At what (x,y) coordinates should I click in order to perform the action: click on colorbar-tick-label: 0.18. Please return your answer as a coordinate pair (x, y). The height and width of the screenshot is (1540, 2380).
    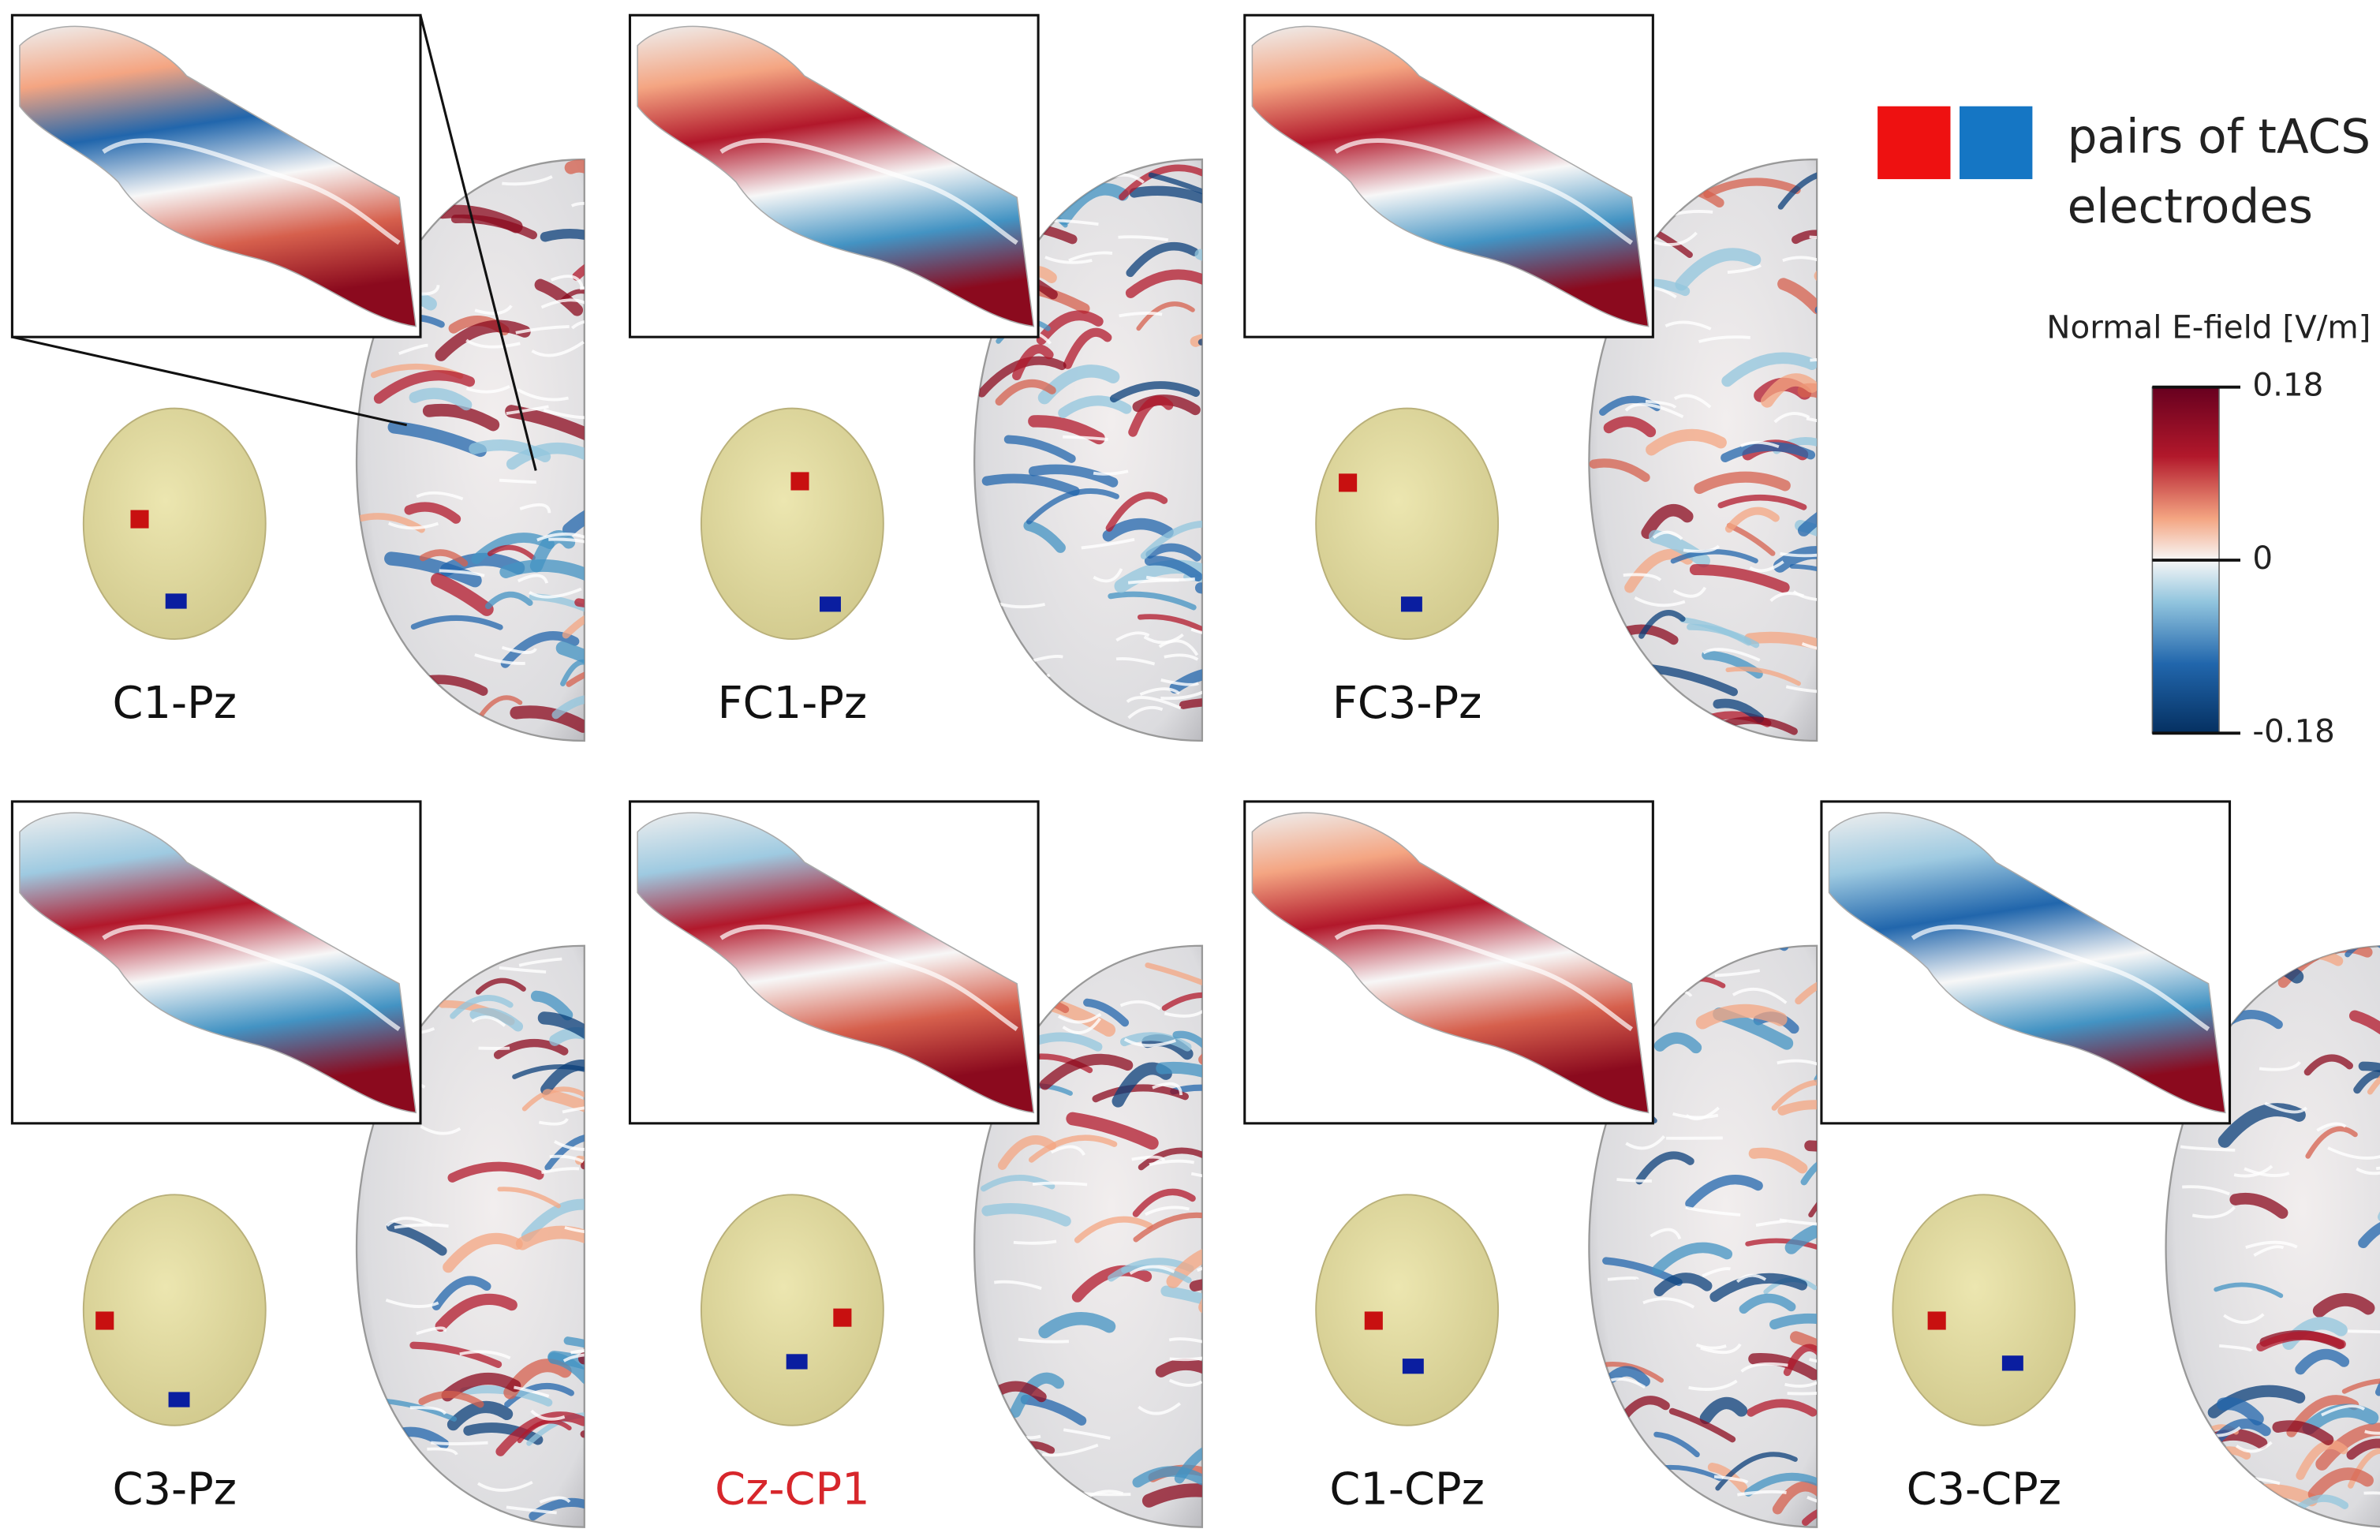
    Looking at the image, I should click on (2287, 385).